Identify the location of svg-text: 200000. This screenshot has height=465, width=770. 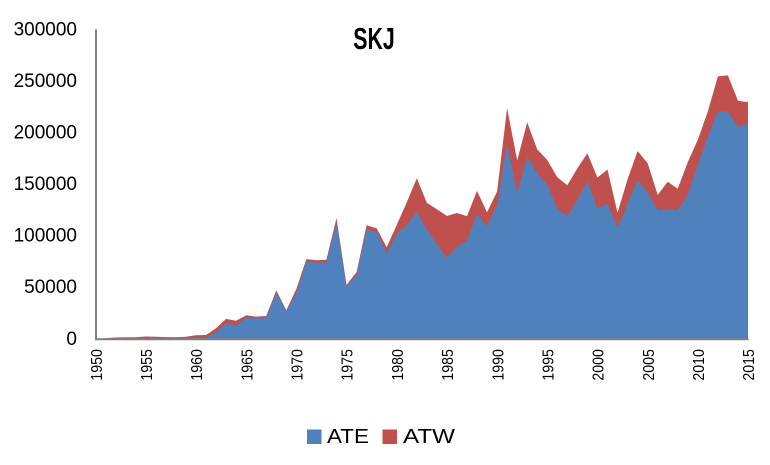
(45, 133).